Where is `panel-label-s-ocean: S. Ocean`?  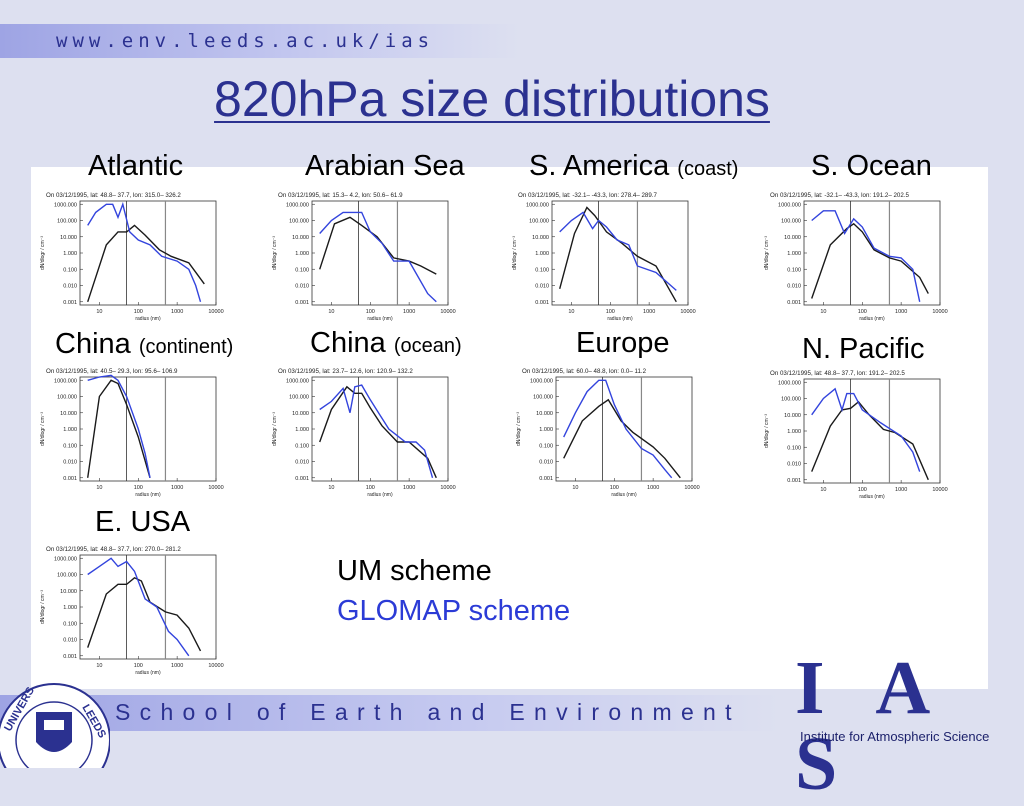 panel-label-s-ocean: S. Ocean is located at coordinates (871, 166).